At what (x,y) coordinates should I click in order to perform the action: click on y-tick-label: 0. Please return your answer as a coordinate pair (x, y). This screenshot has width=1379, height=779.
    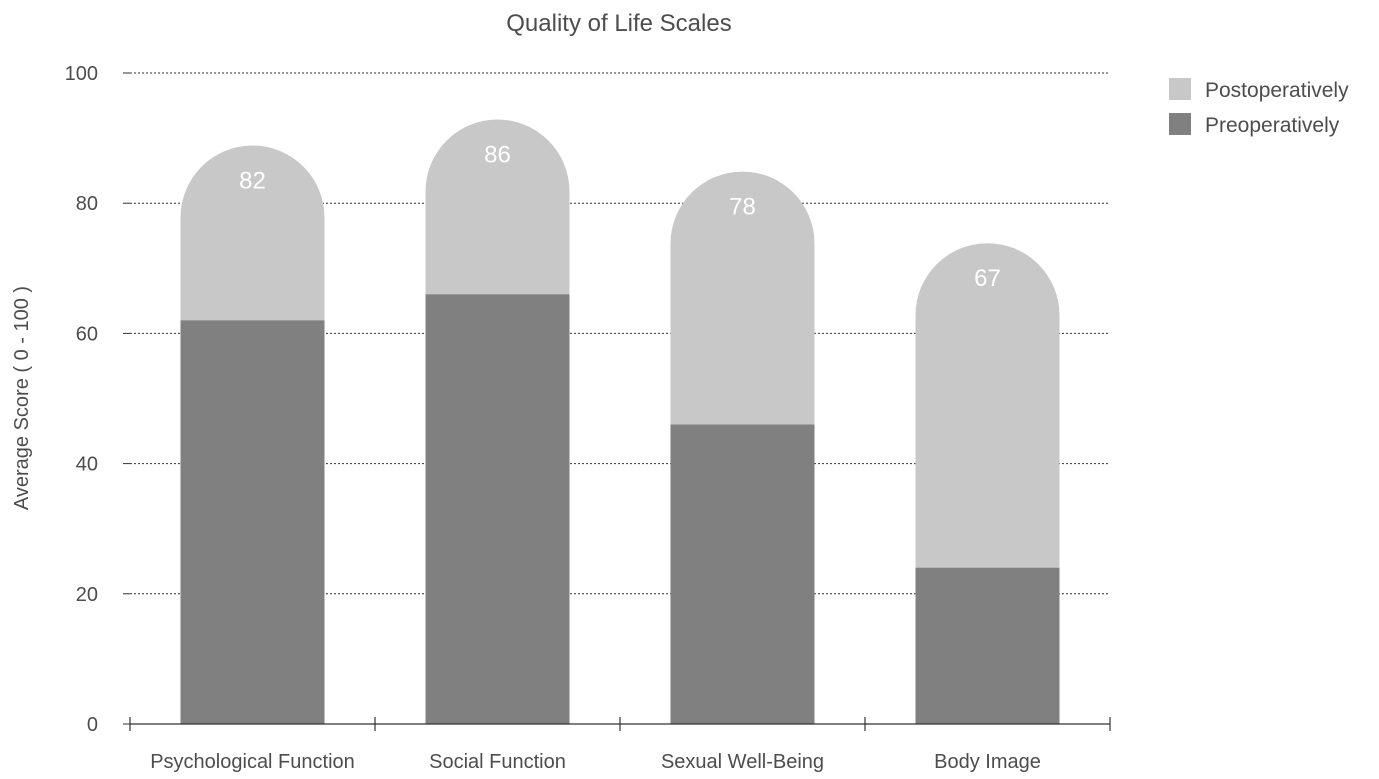
    Looking at the image, I should click on (92, 725).